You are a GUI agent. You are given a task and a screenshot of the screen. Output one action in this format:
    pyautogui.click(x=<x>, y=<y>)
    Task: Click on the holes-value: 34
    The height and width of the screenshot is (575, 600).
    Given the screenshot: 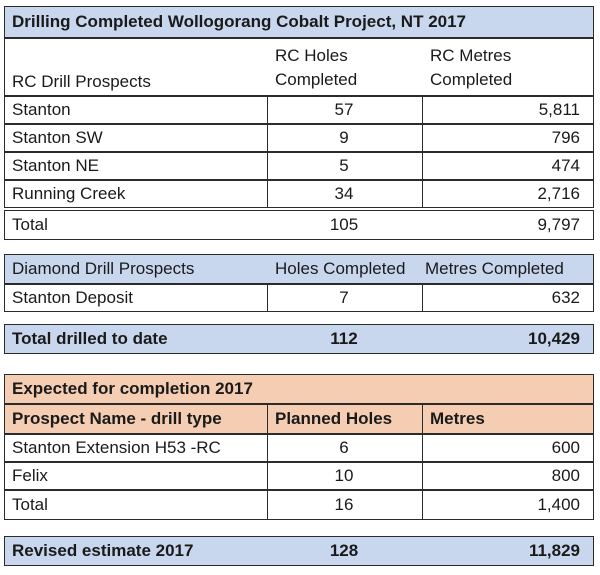 What is the action you would take?
    pyautogui.click(x=344, y=193)
    